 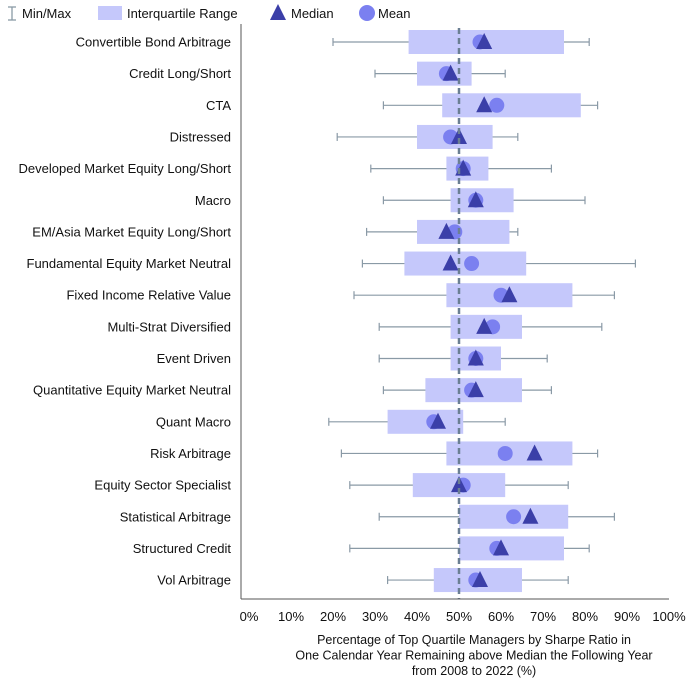 What do you see at coordinates (162, 485) in the screenshot?
I see `category-label: Equity Sector Specialist` at bounding box center [162, 485].